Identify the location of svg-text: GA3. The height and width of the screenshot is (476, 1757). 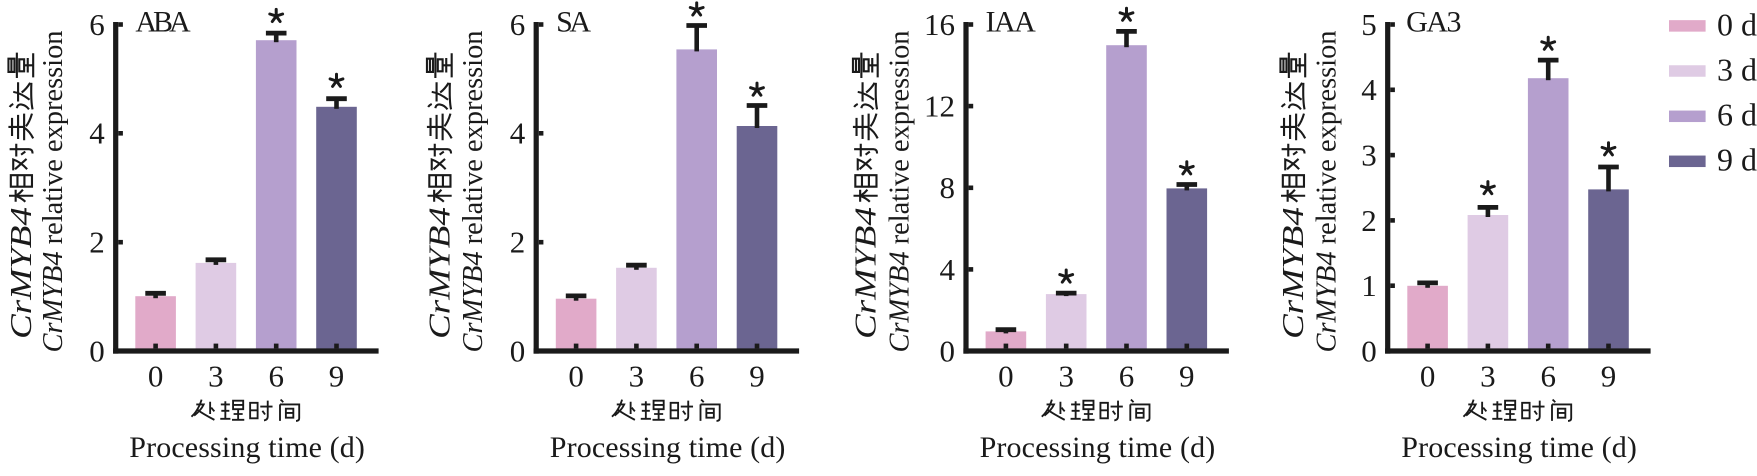
(1433, 22).